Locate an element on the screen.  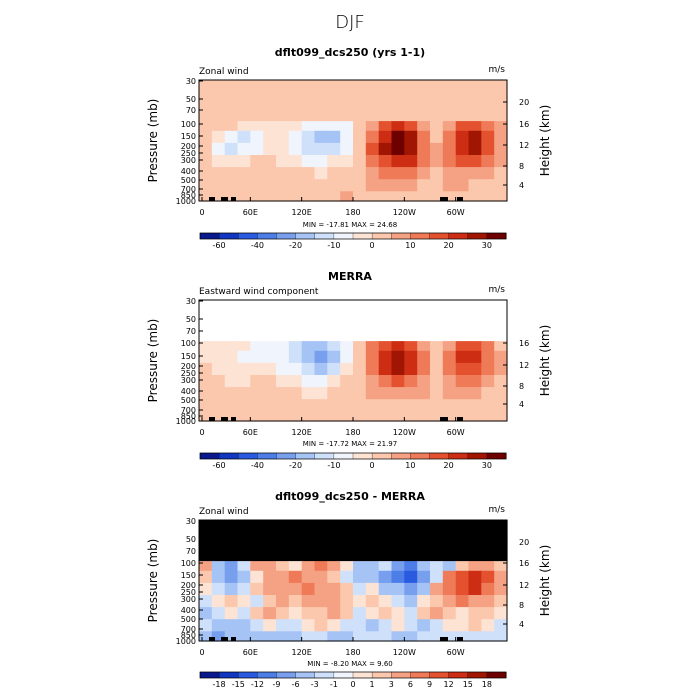
y-right-tick-label: 20 is located at coordinates (524, 542).